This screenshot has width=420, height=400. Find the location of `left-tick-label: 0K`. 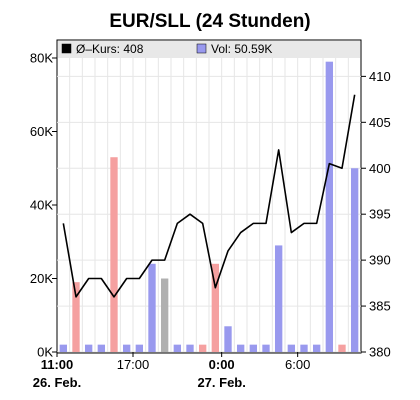

left-tick-label: 0K is located at coordinates (45, 352).